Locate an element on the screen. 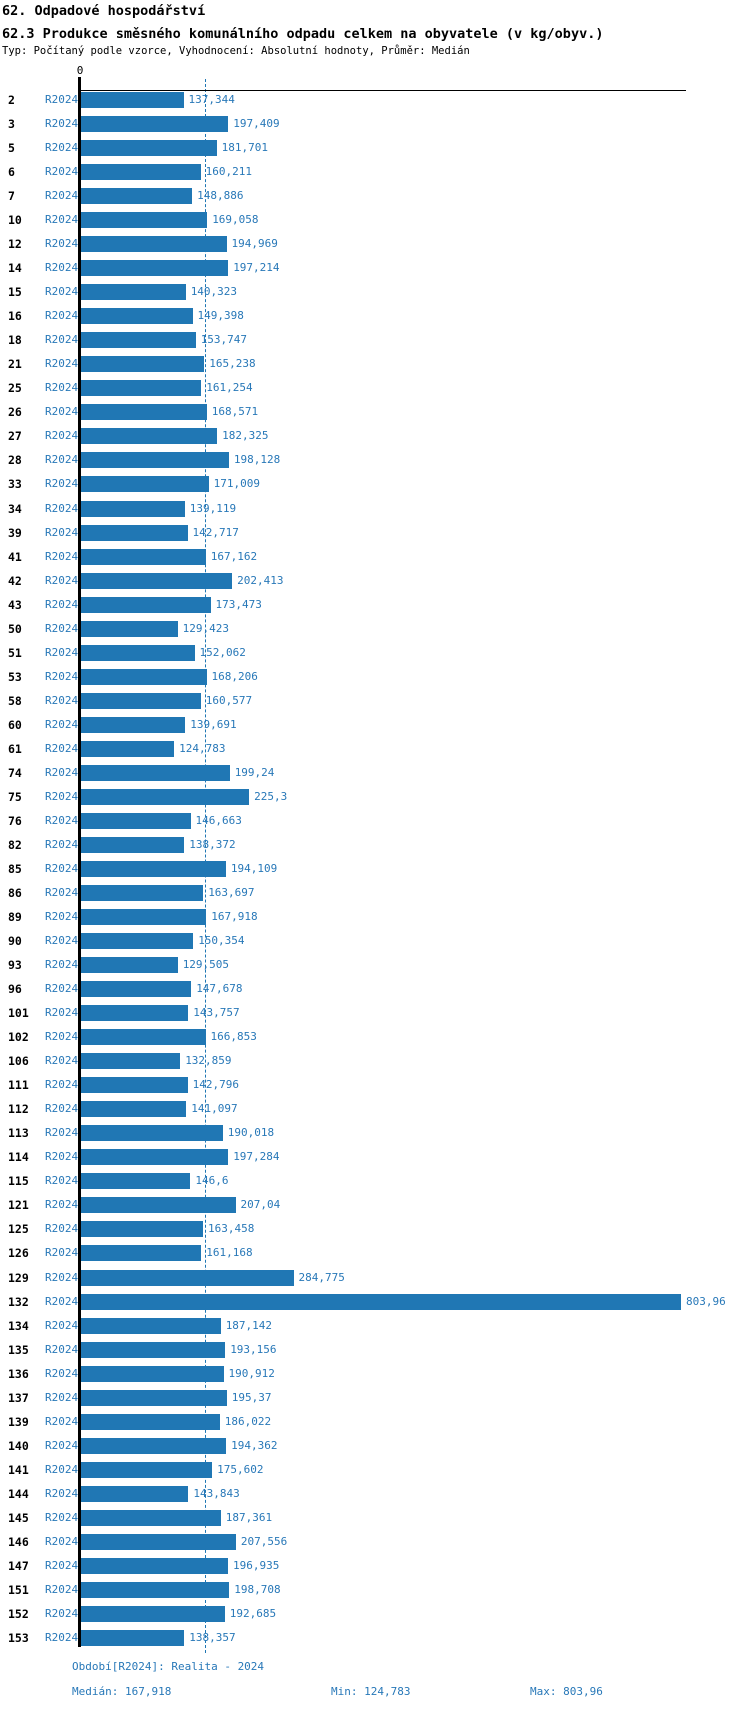  chart-row: 6 R2024 160,211 is located at coordinates (375, 172).